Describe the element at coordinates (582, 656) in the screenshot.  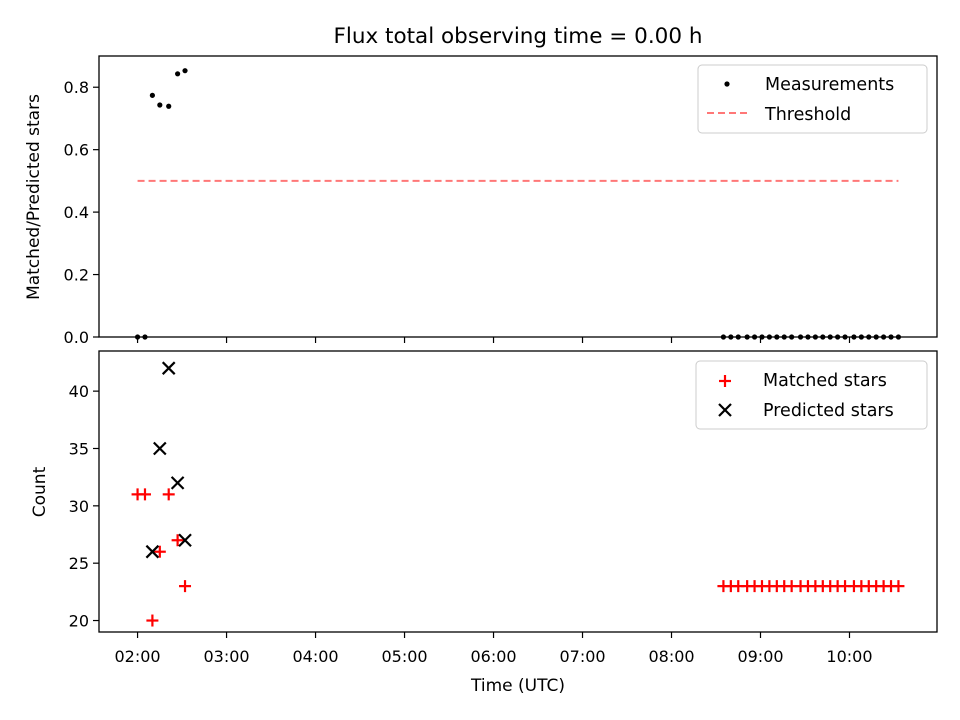
I see `x-tick-label: 07:00` at that location.